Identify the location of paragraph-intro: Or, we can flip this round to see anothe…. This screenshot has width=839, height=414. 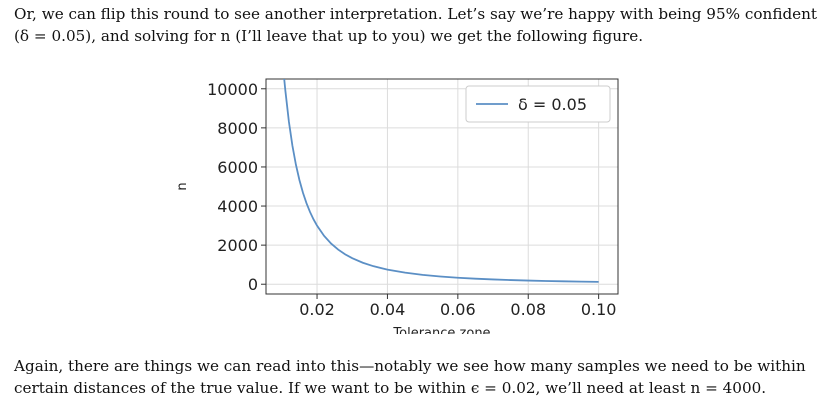
(416, 25).